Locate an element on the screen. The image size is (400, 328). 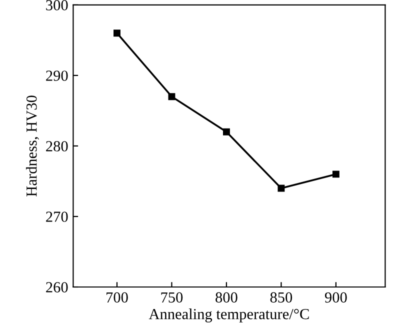
y-tick-label: 260 is located at coordinates (57, 287).